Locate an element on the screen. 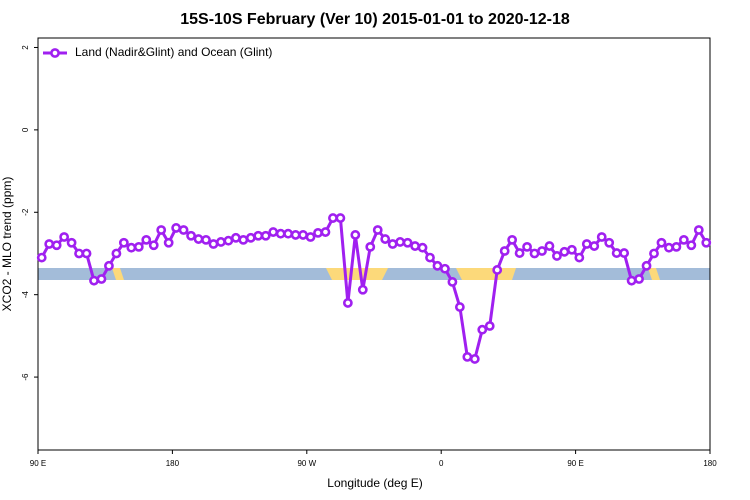  y-tick-label: 0 is located at coordinates (25, 129).